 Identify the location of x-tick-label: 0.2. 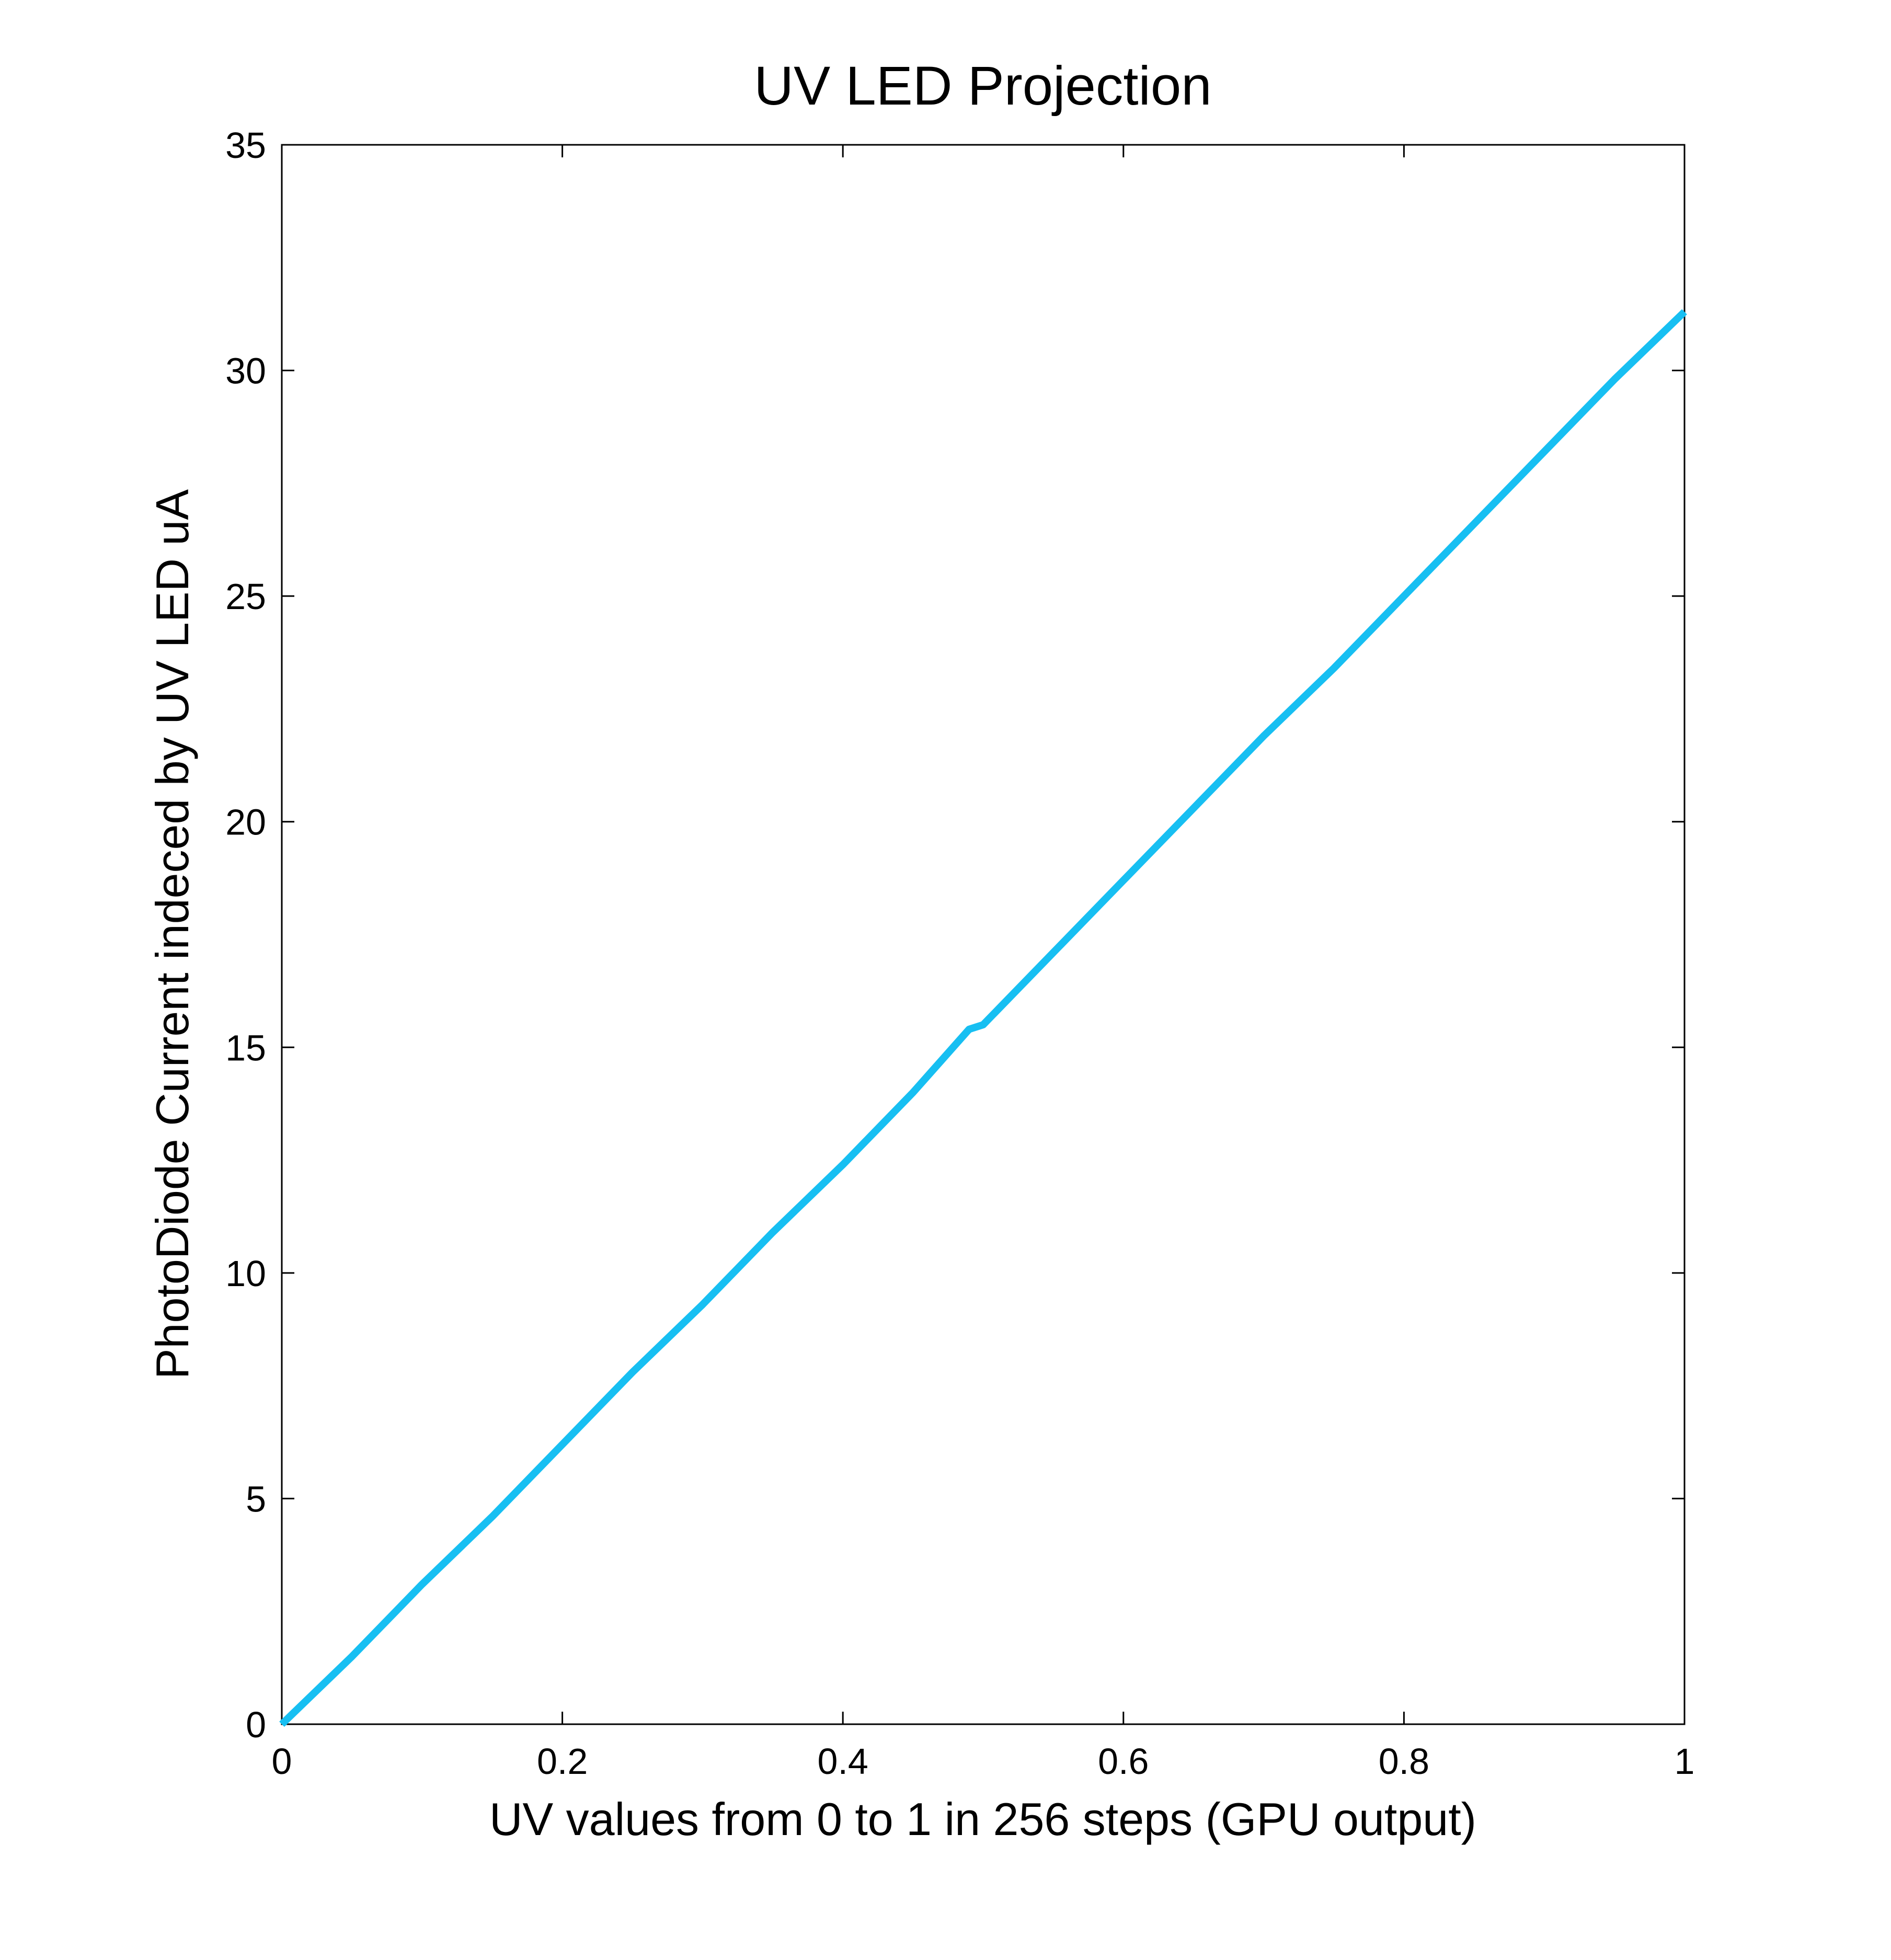
(562, 1761).